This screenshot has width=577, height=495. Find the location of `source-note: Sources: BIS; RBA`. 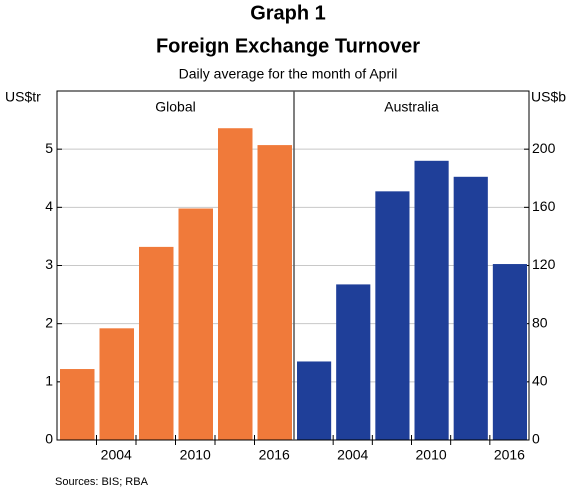

source-note: Sources: BIS; RBA is located at coordinates (102, 482).